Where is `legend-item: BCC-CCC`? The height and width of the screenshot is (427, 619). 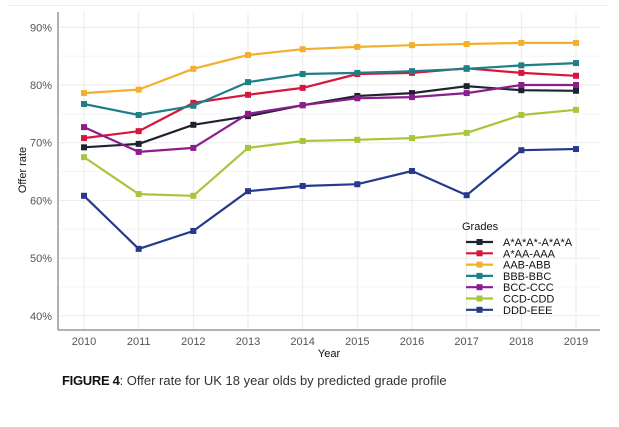
legend-item: BCC-CCC is located at coordinates (510, 288).